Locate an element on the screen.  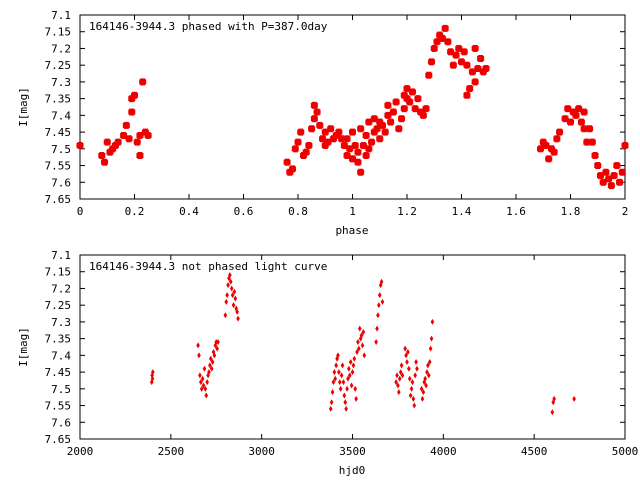
phased-x-tick-label: 1 is located at coordinates (352, 211).